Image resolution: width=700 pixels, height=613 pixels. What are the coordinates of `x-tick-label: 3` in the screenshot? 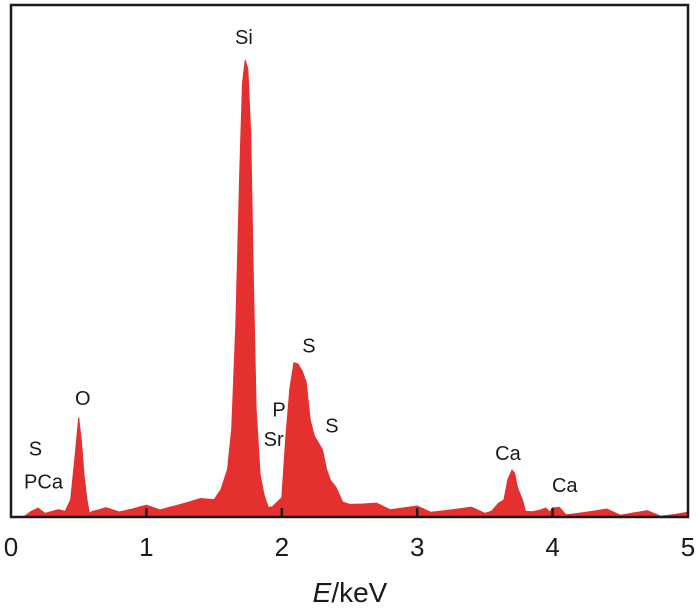 It's located at (417, 547).